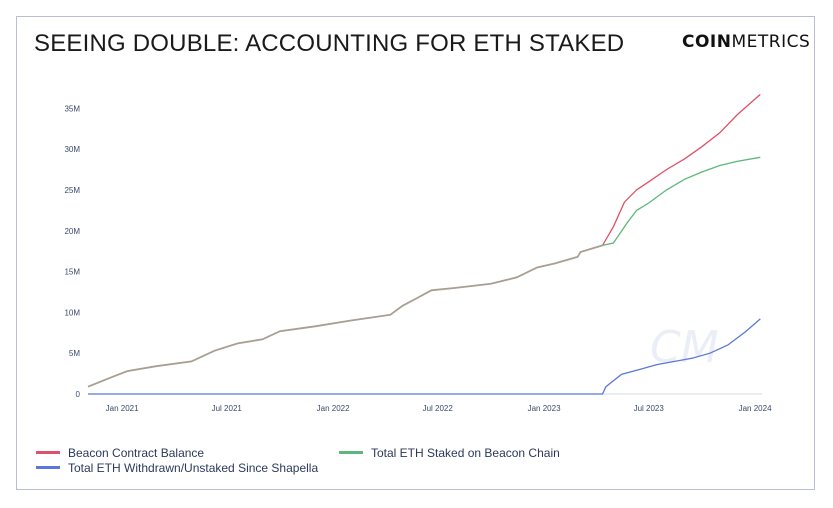  I want to click on y-tick-label: 30M, so click(72, 149).